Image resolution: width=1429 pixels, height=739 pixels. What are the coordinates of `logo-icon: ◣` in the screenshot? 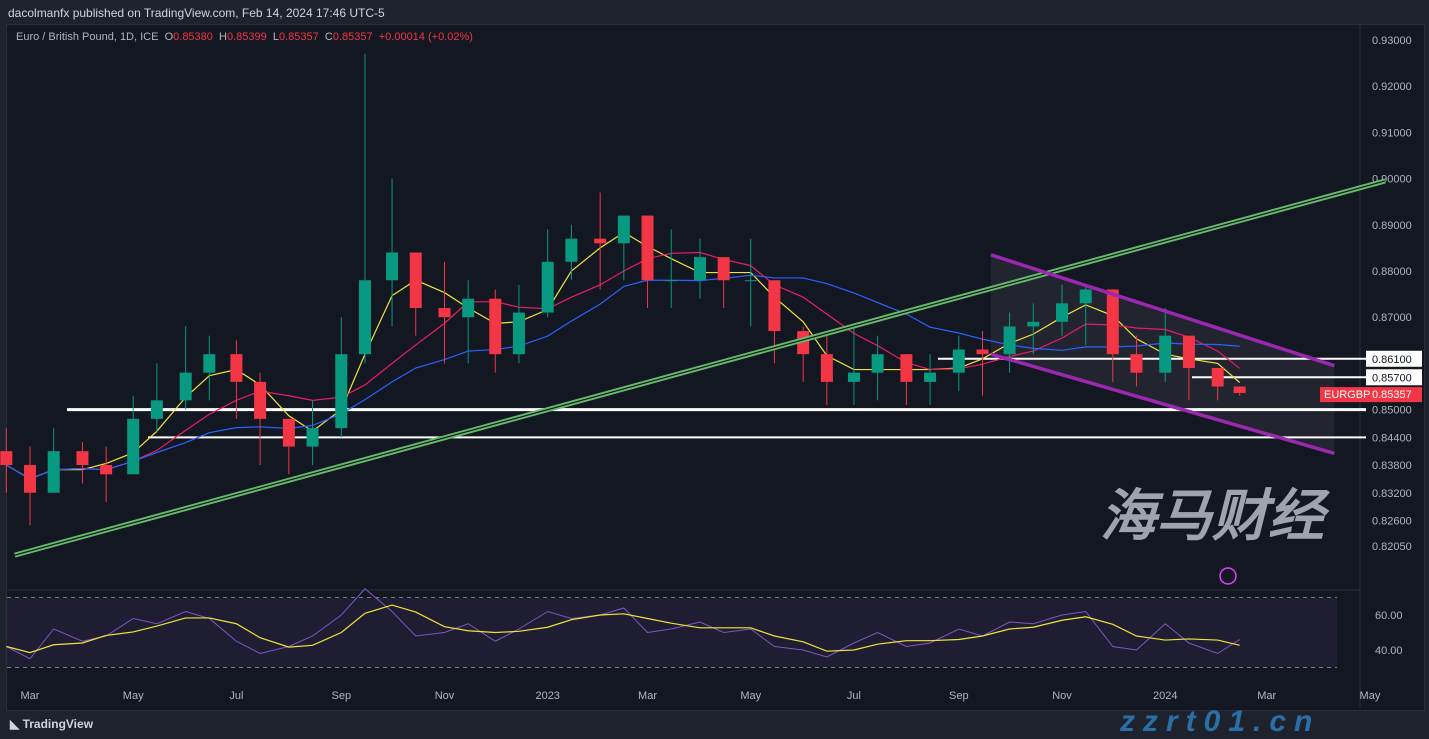 It's located at (16, 724).